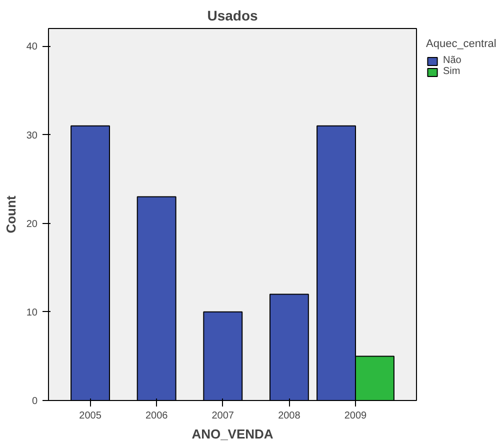 The height and width of the screenshot is (448, 502). What do you see at coordinates (356, 416) in the screenshot?
I see `x-tick-label: 2009` at bounding box center [356, 416].